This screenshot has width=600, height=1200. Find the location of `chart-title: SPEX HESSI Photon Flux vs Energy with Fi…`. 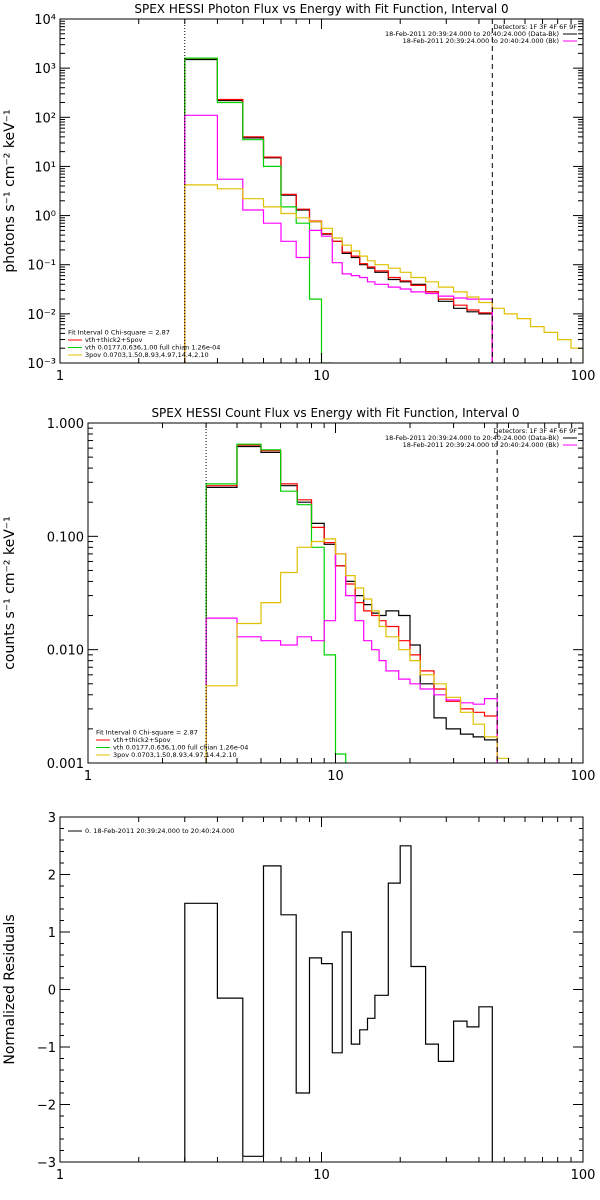

chart-title: SPEX HESSI Photon Flux vs Energy with Fi… is located at coordinates (321, 9).